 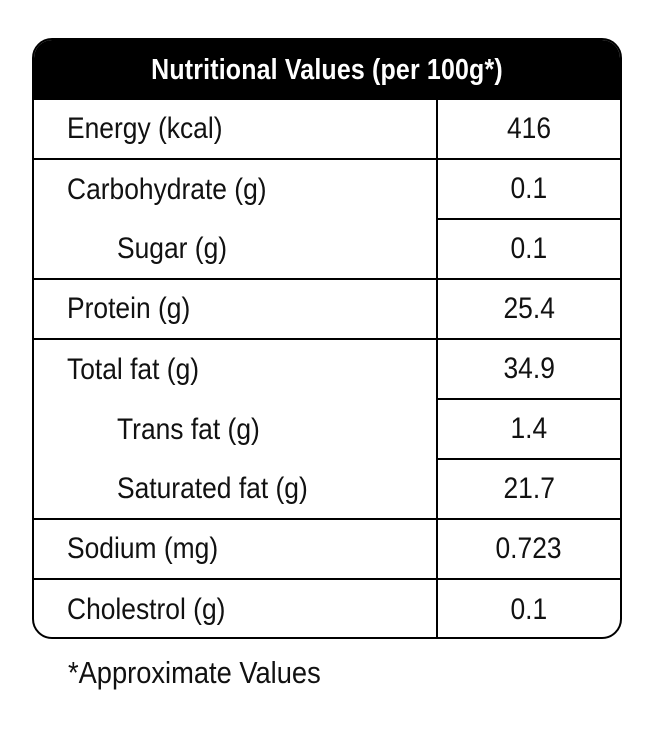 What do you see at coordinates (236, 430) in the screenshot?
I see `row-label: Trans fat (g)` at bounding box center [236, 430].